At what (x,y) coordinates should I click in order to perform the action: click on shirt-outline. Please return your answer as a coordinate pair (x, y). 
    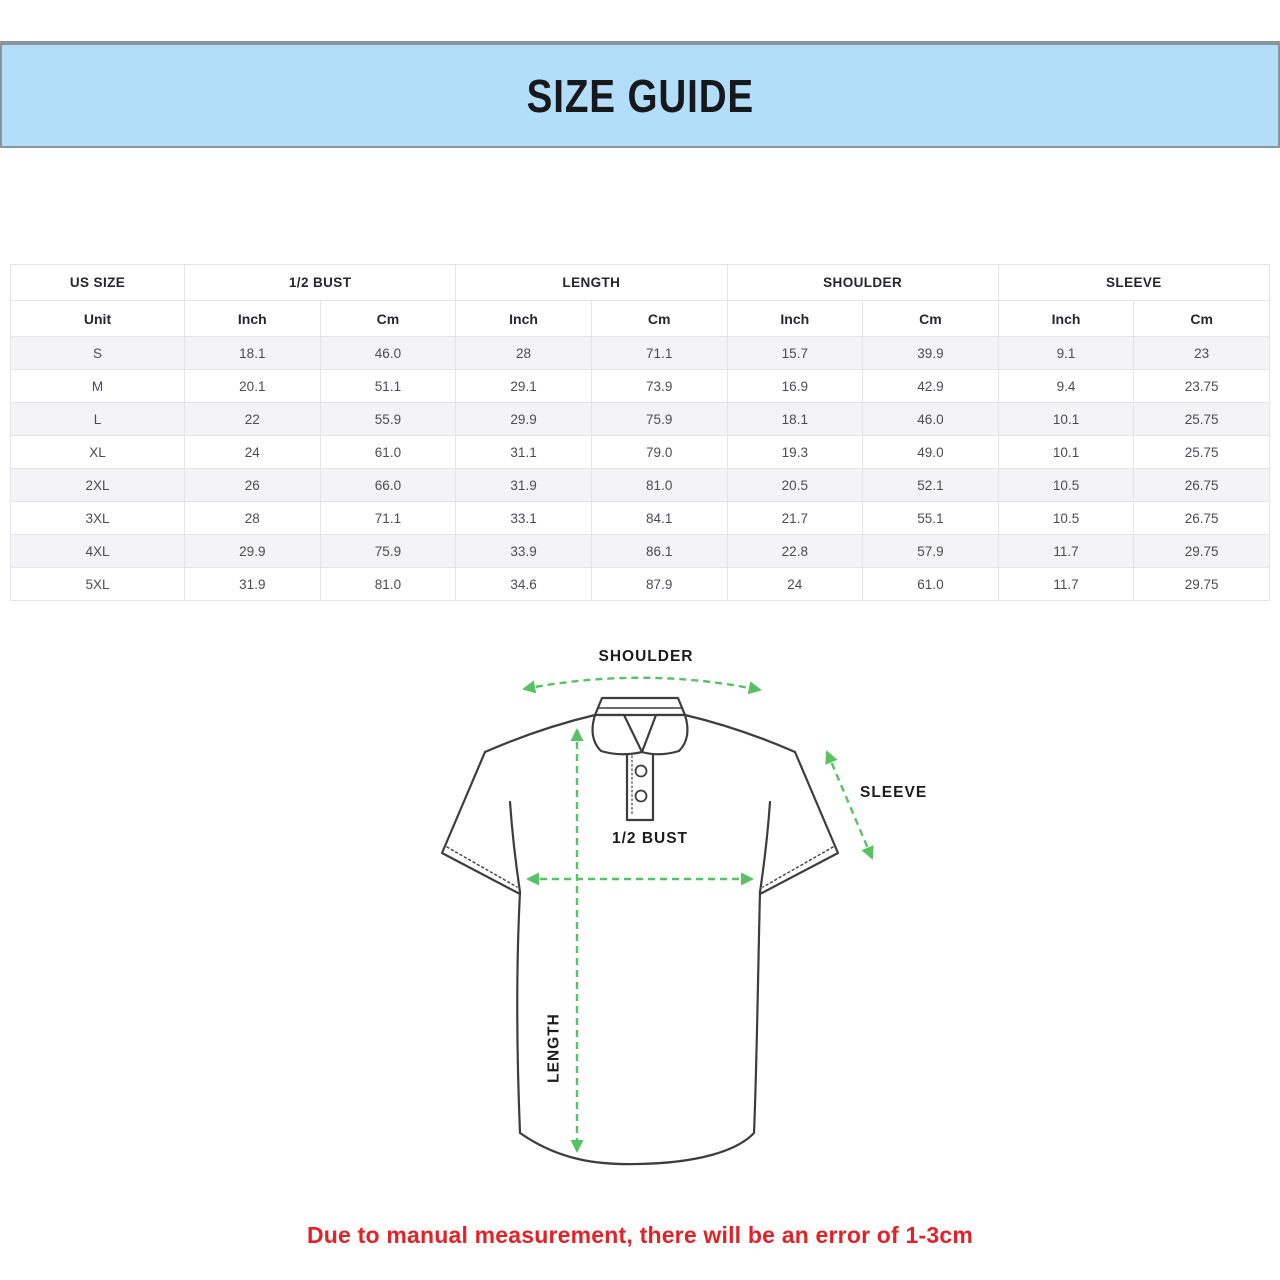
    Looking at the image, I should click on (640, 931).